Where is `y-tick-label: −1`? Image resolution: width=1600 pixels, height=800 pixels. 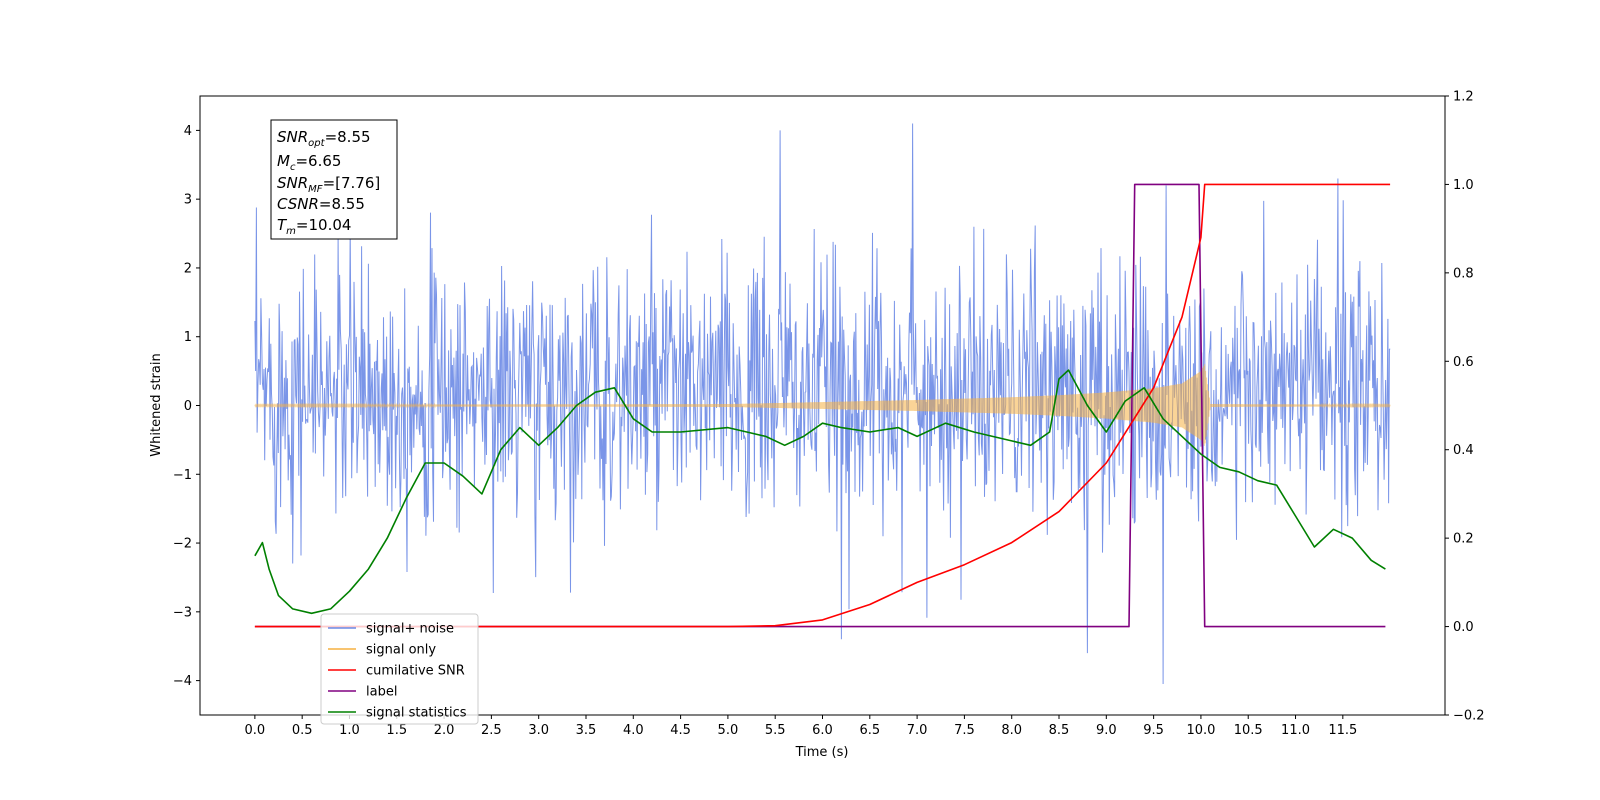
y-tick-label: −1 is located at coordinates (182, 475).